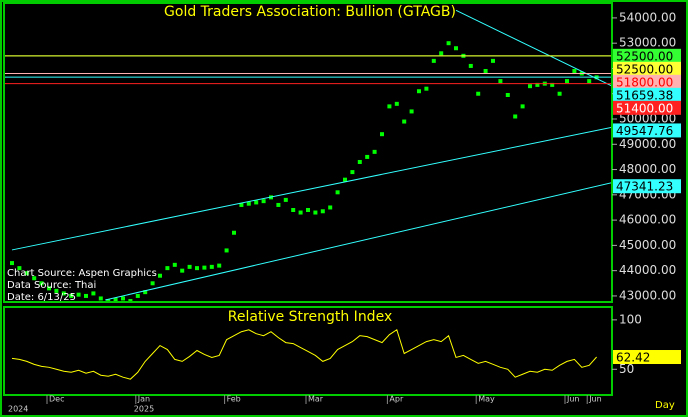  What do you see at coordinates (630, 319) in the screenshot?
I see `y-tick-label: 100` at bounding box center [630, 319].